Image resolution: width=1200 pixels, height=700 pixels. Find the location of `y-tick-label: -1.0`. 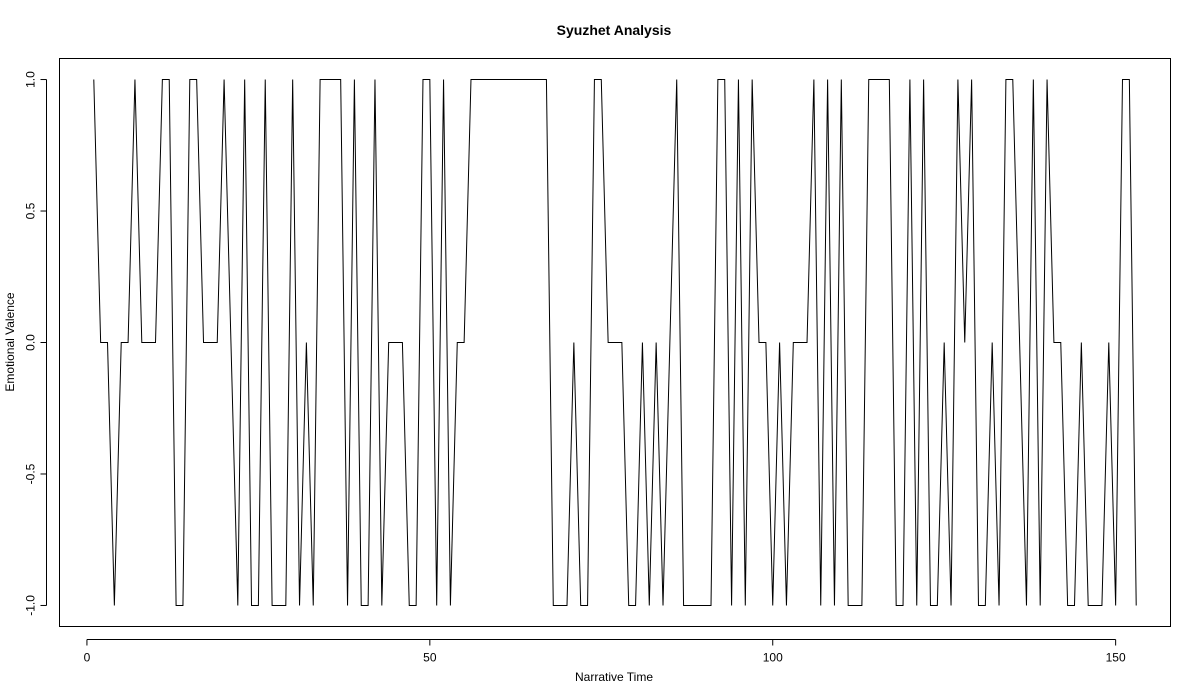

y-tick-label: -1.0 is located at coordinates (31, 605).